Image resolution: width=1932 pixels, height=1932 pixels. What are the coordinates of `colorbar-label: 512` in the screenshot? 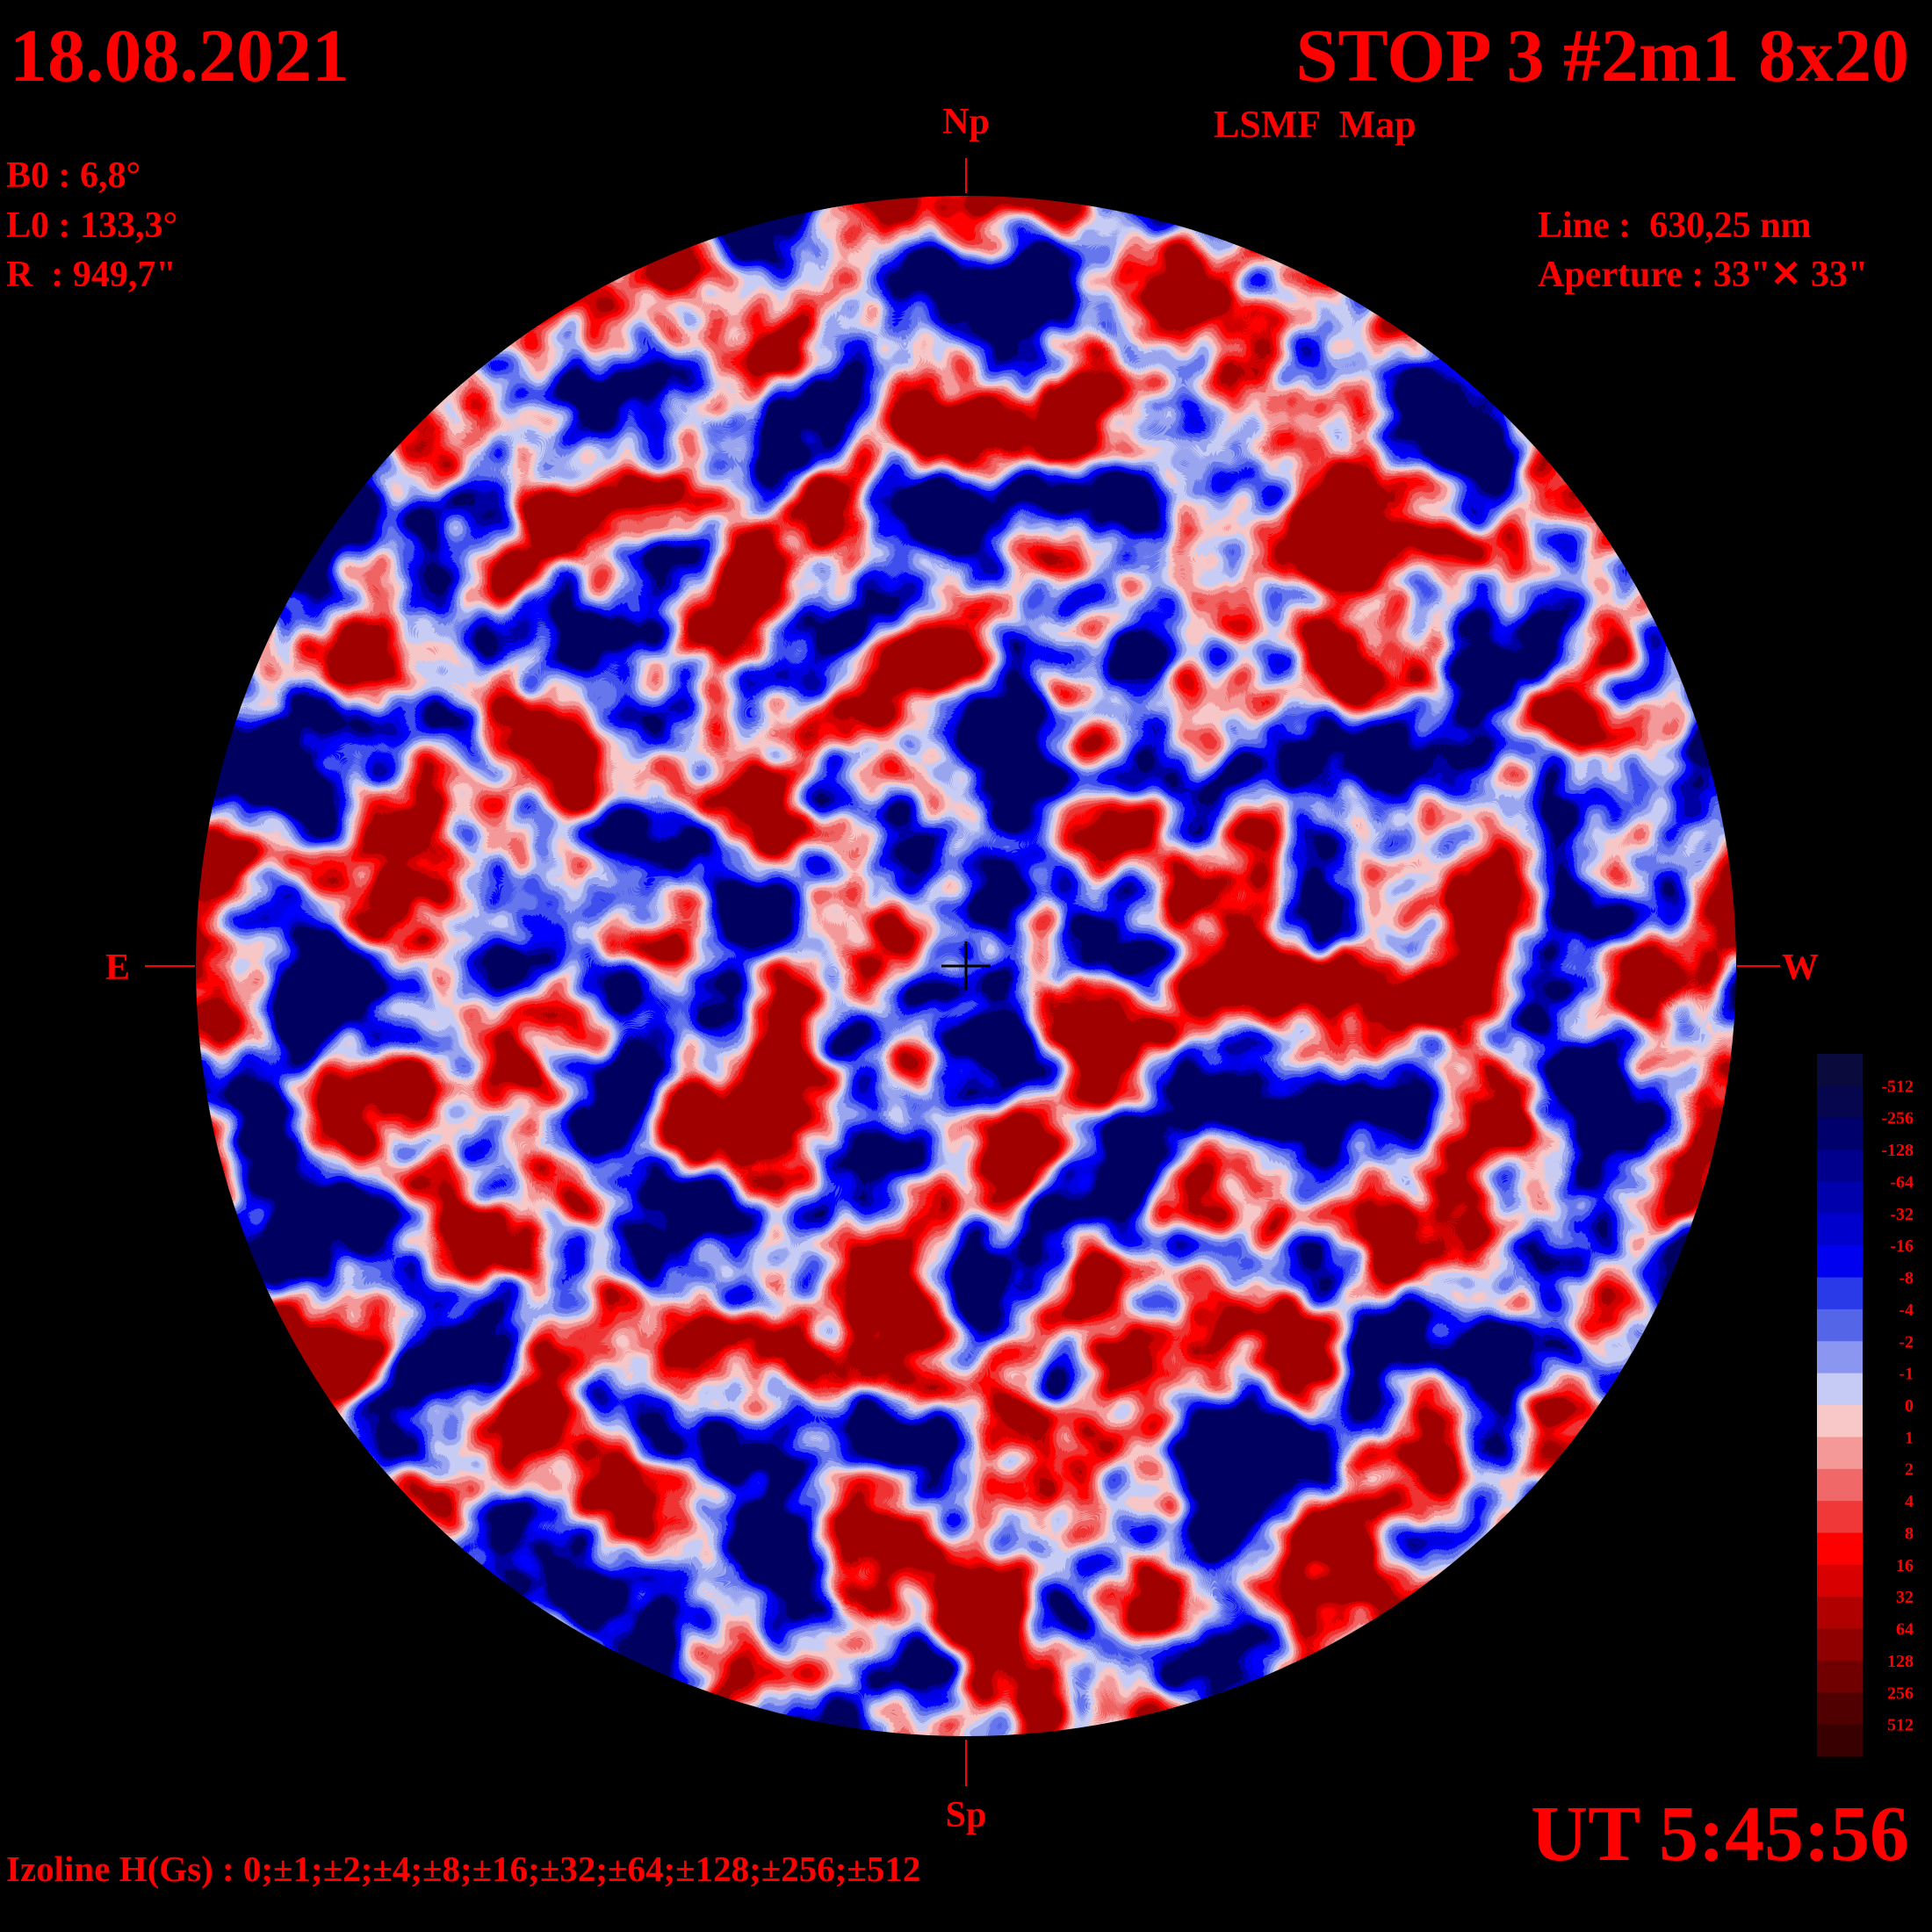 It's located at (1901, 1725).